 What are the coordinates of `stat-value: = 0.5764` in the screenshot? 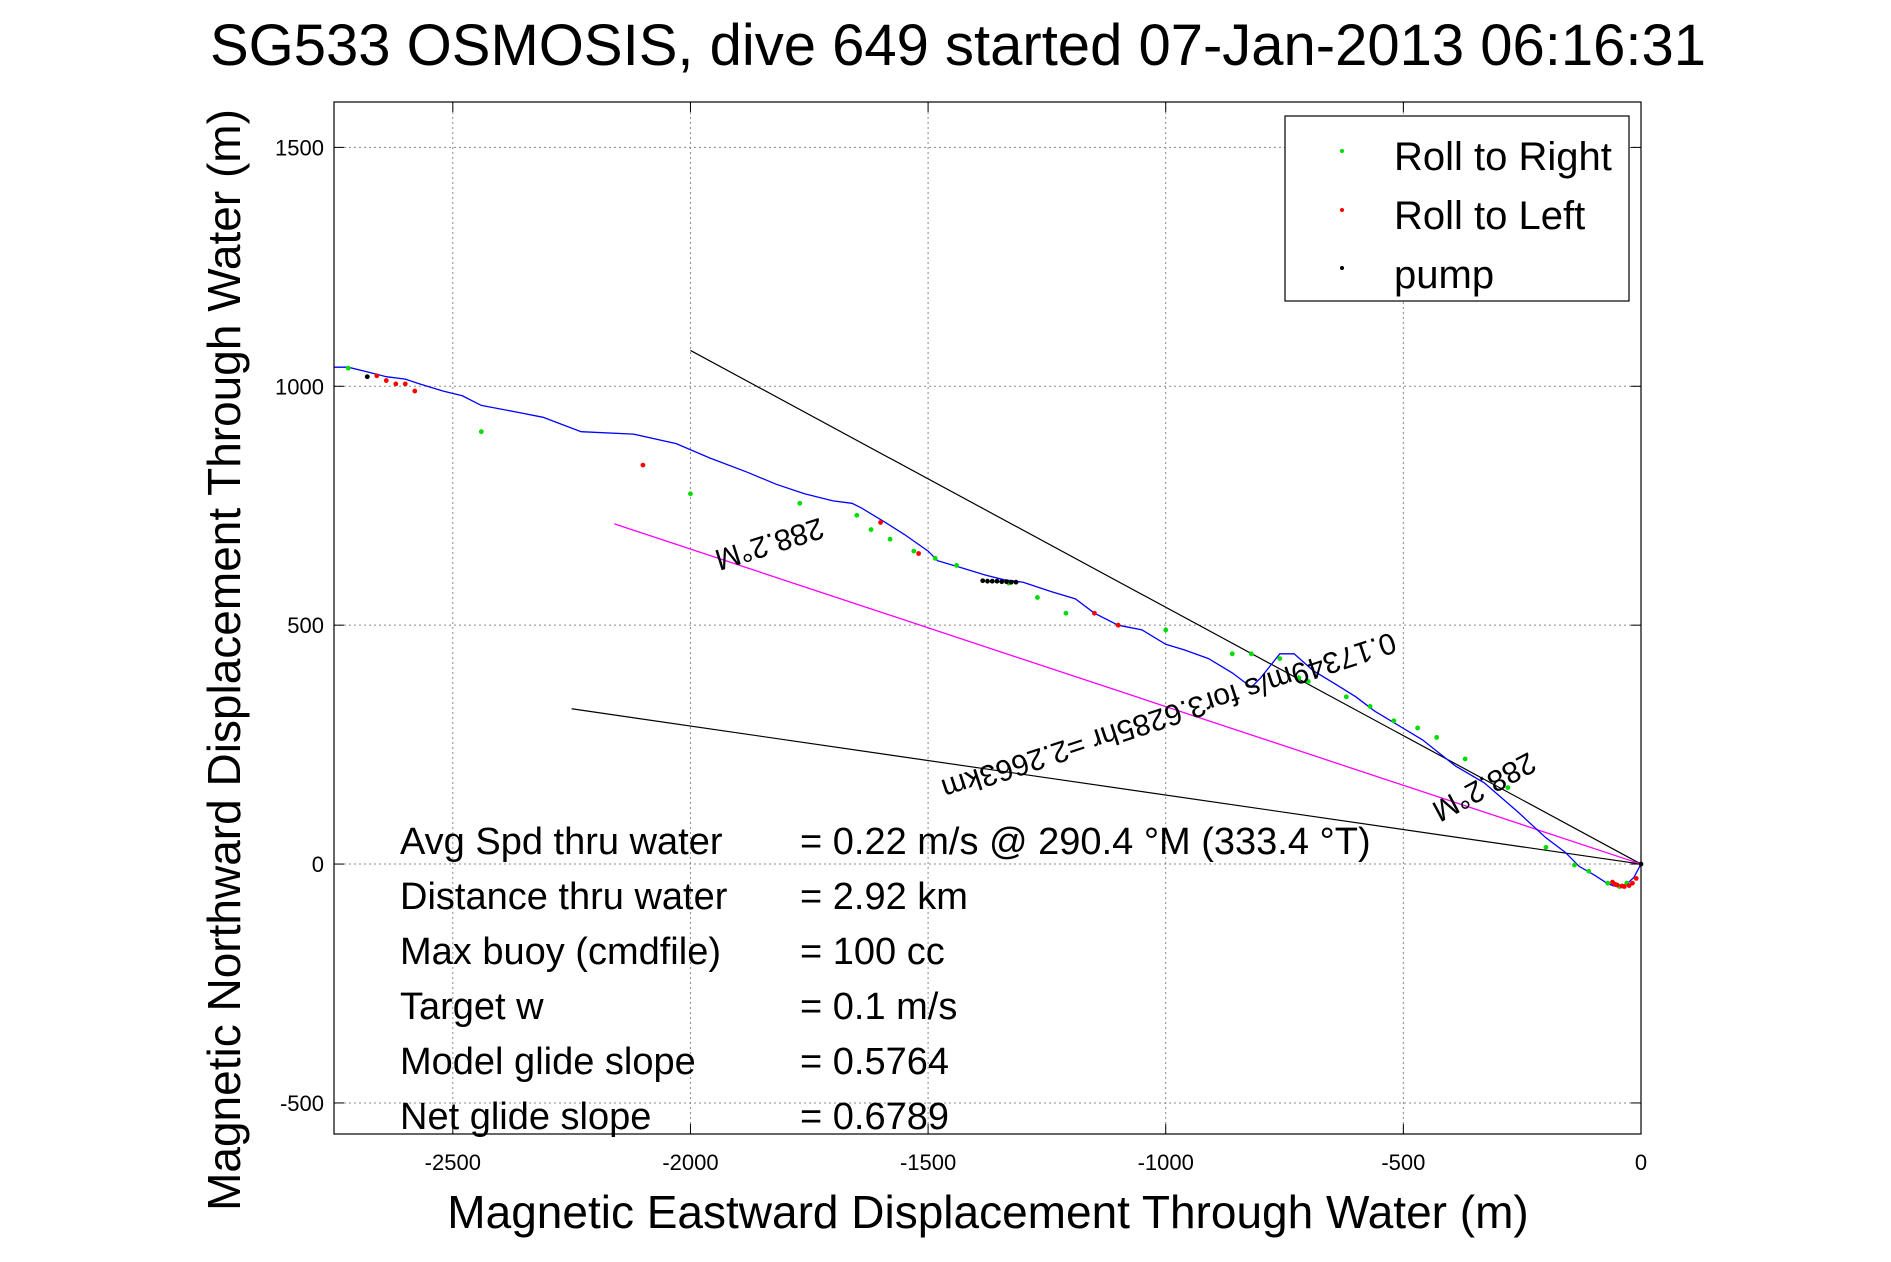 It's located at (874, 1062).